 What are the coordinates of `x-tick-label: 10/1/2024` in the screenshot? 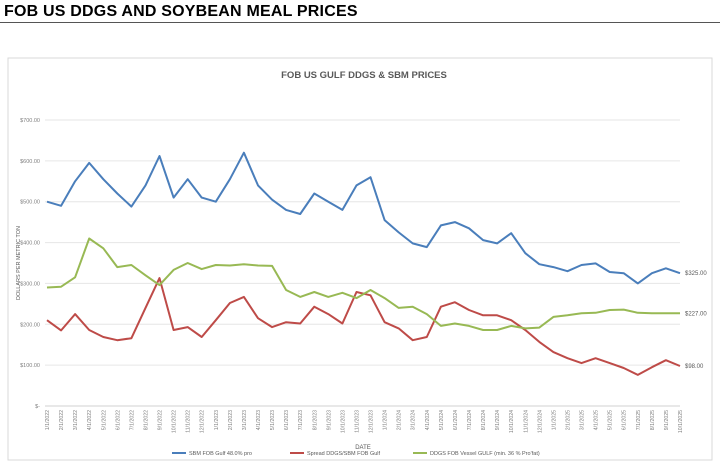 It's located at (512, 421).